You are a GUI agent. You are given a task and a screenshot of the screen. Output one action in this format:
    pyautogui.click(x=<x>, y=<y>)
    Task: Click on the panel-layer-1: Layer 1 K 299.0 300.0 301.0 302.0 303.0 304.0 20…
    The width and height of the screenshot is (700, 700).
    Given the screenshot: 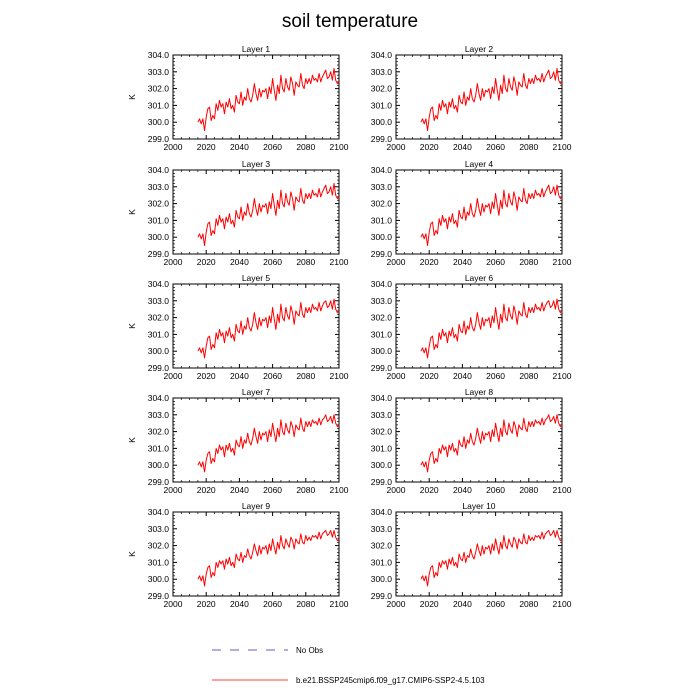 What is the action you would take?
    pyautogui.click(x=238, y=98)
    